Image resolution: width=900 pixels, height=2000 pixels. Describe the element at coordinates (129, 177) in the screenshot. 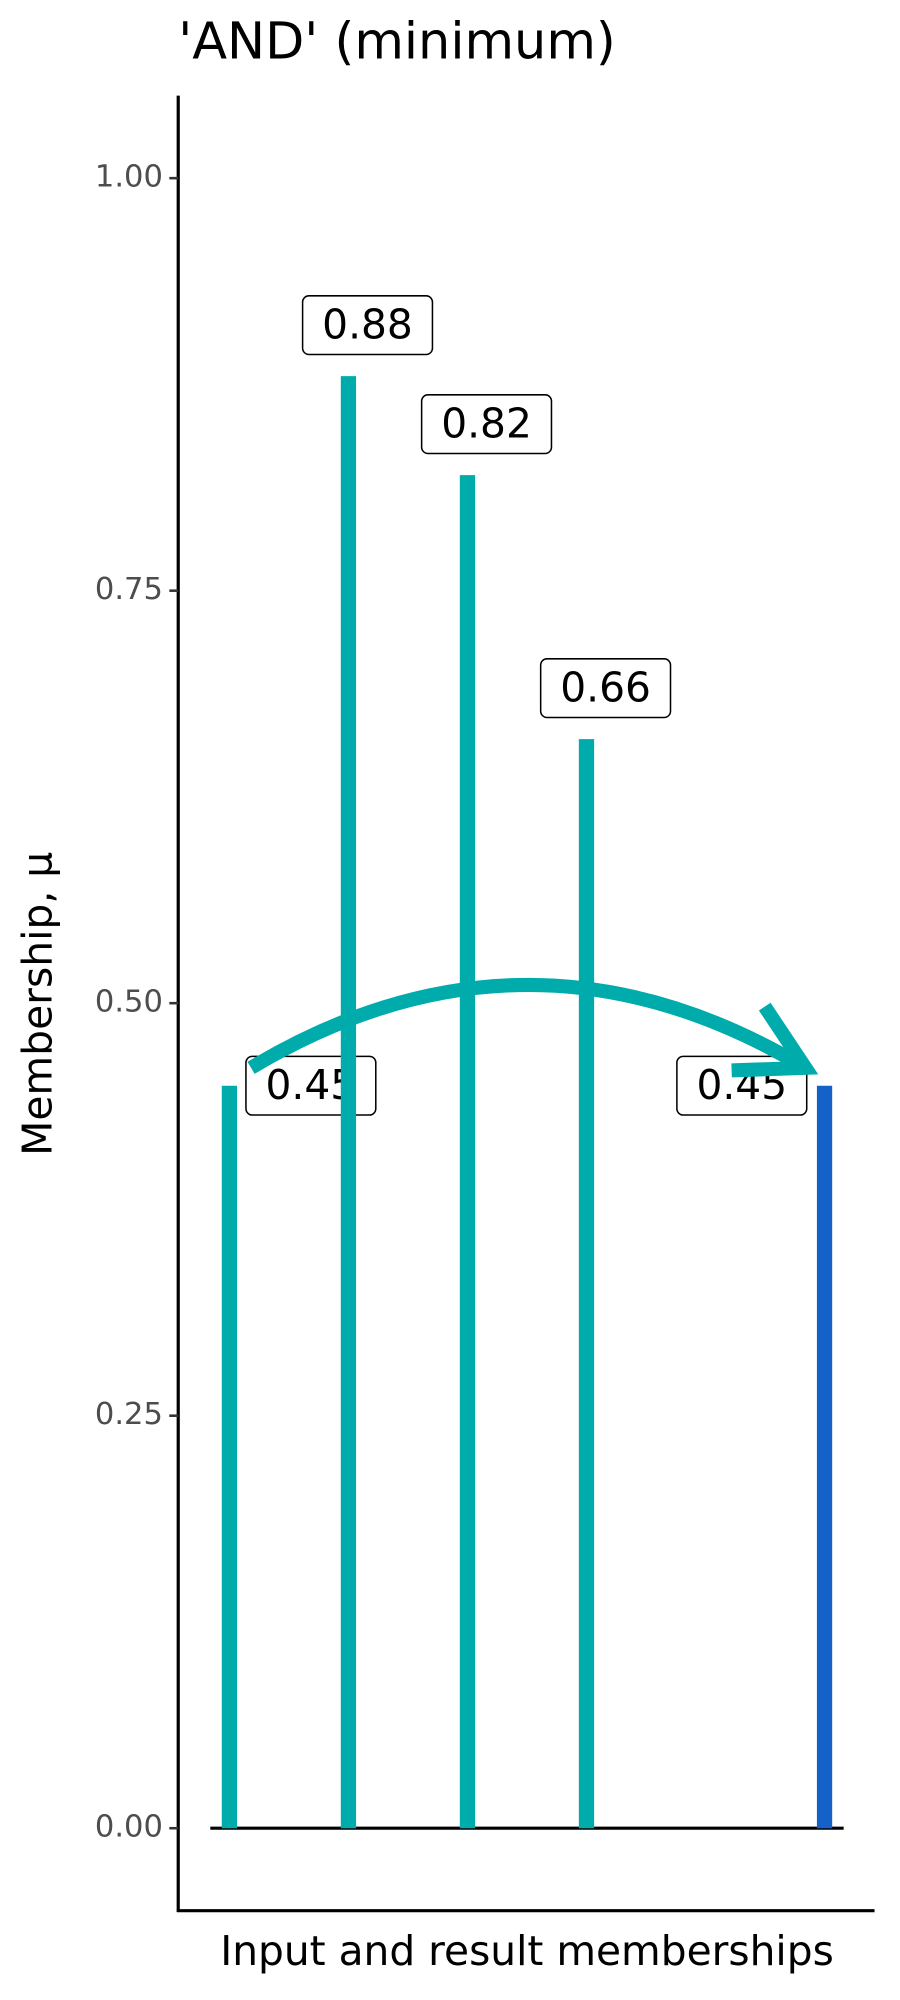

I see `y-tick-label: 1.00` at that location.